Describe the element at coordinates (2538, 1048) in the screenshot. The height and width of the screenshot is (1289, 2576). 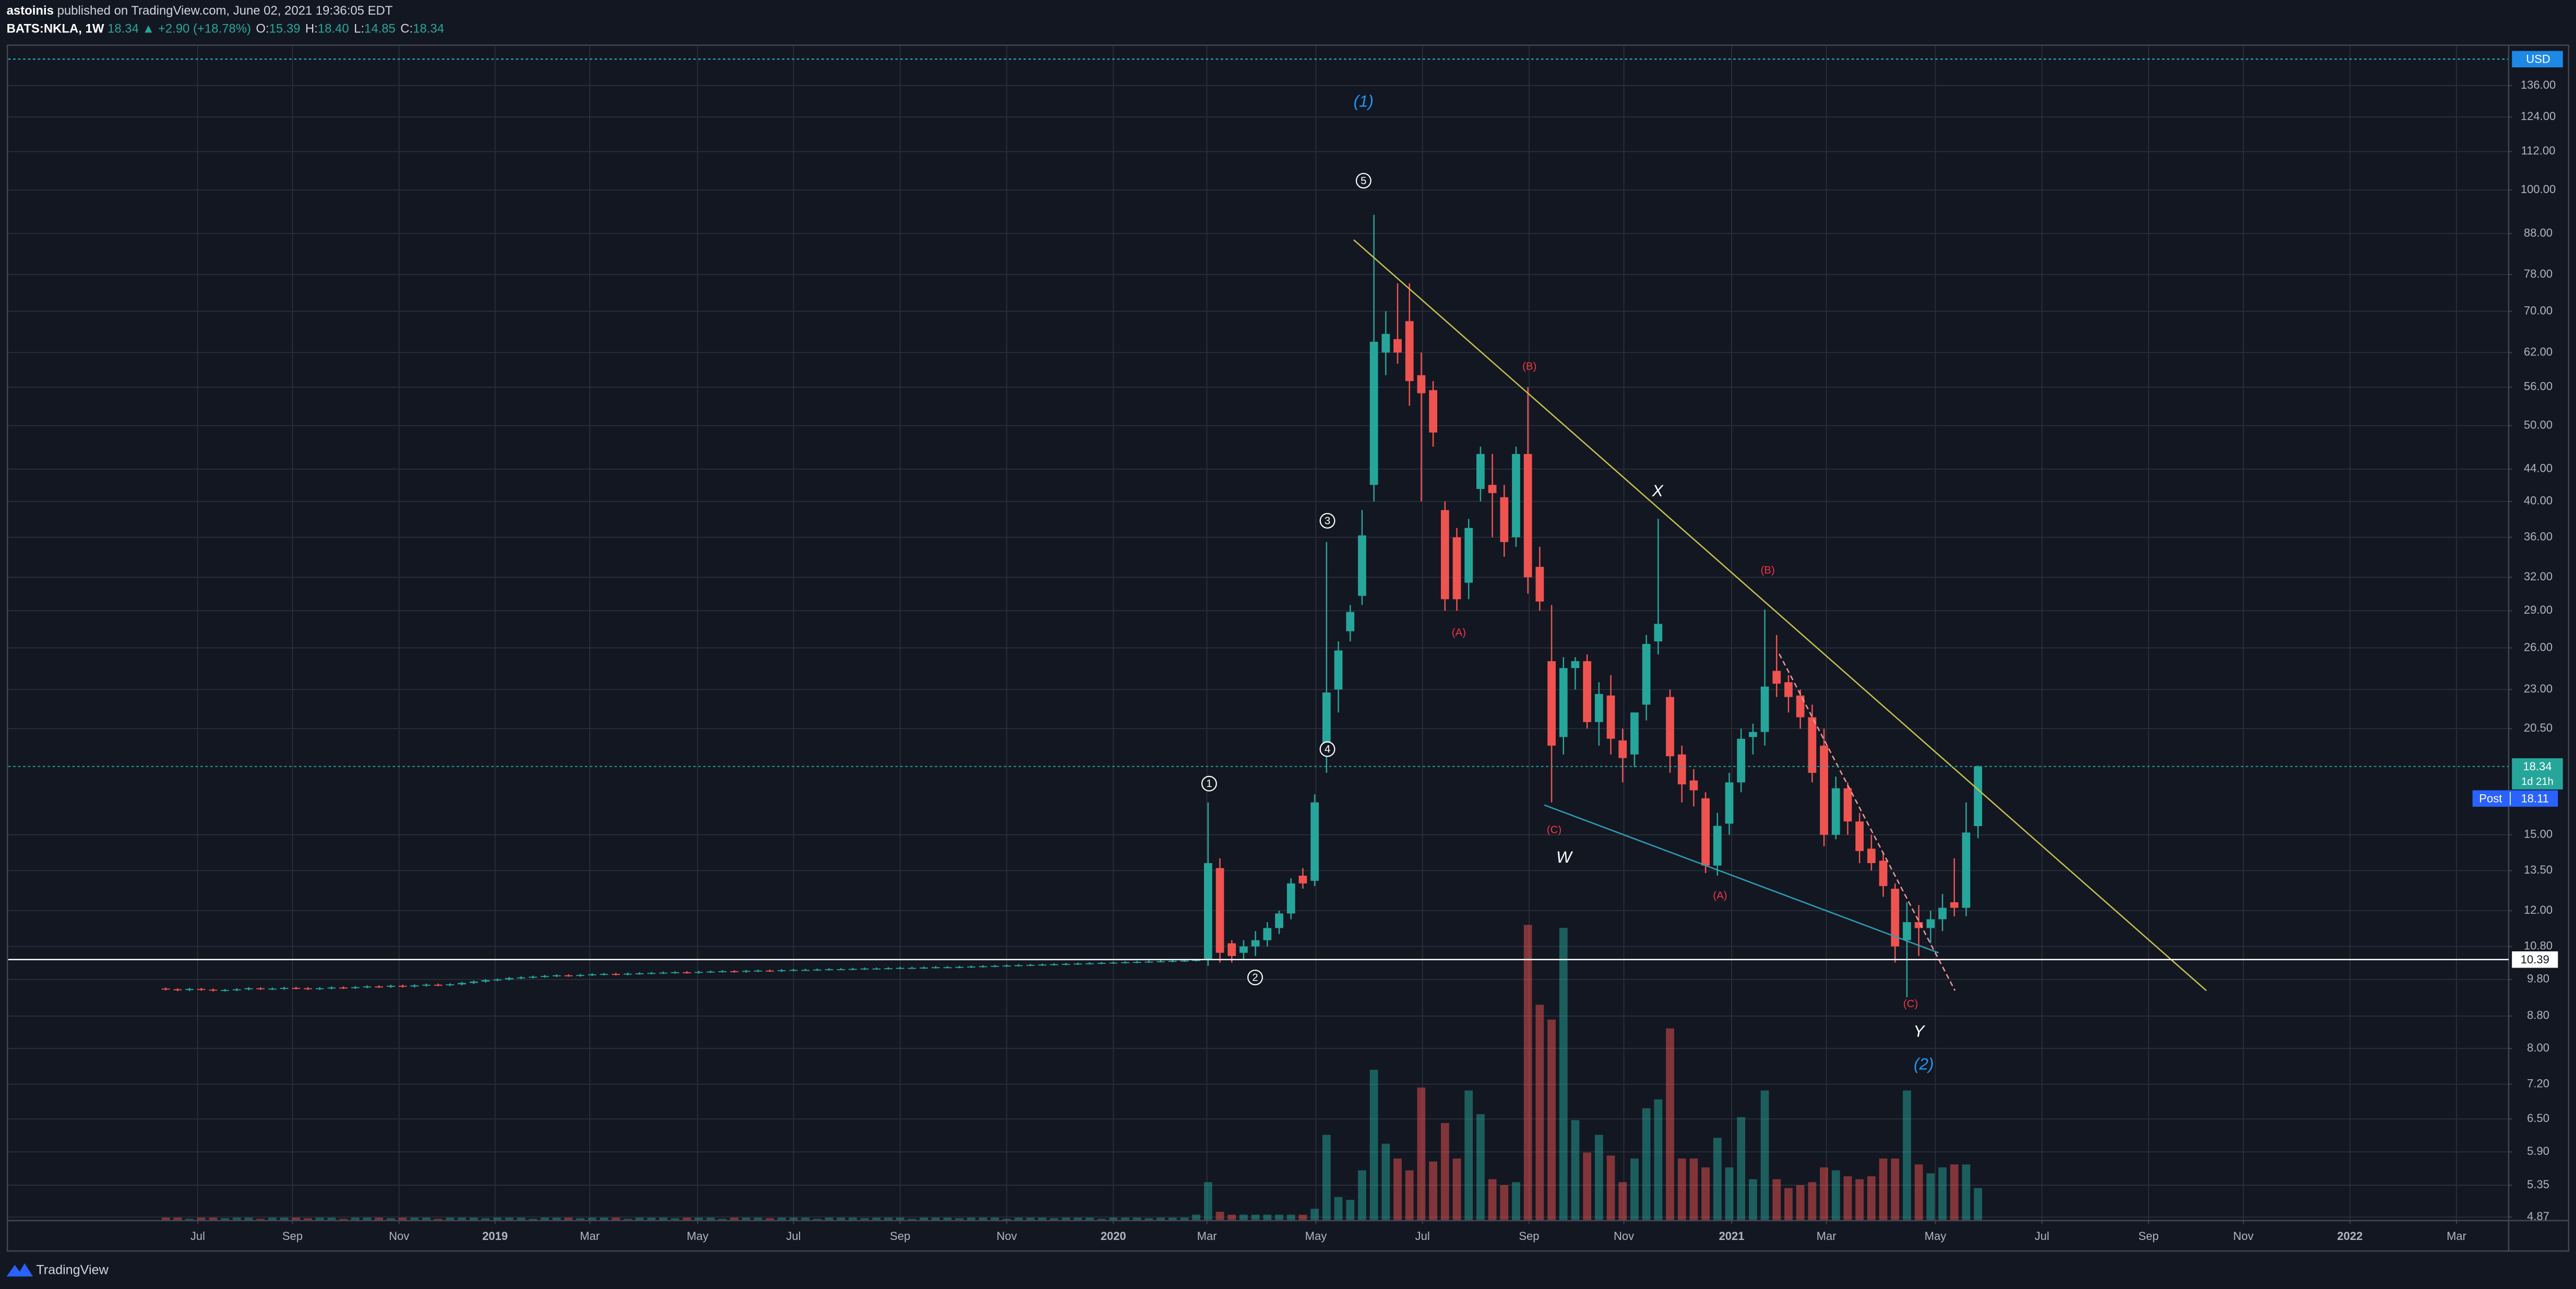
I see `y-tick-label: 8.00` at that location.